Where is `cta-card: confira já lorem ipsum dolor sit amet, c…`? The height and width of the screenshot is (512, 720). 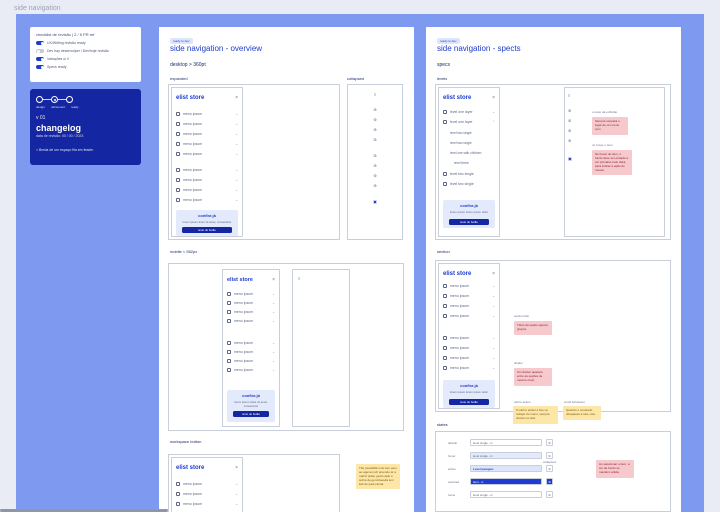
cta-card: confira já lorem ipsum dolor sit amet, c… is located at coordinates (207, 223).